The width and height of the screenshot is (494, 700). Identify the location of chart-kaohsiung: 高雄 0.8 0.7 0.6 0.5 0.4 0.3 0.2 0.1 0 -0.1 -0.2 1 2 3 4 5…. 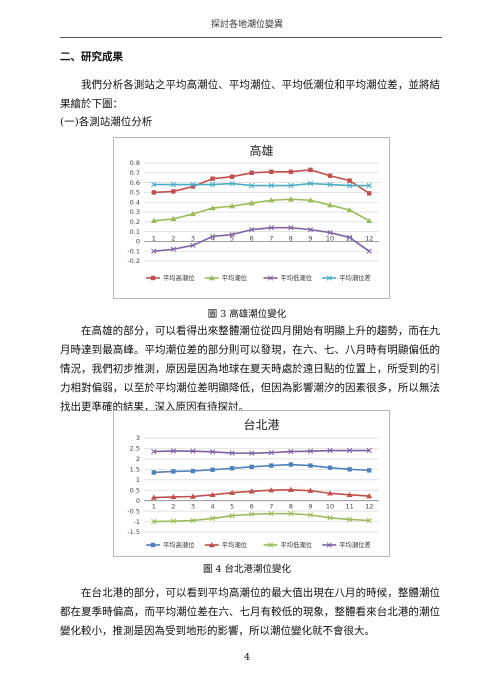
(251, 218).